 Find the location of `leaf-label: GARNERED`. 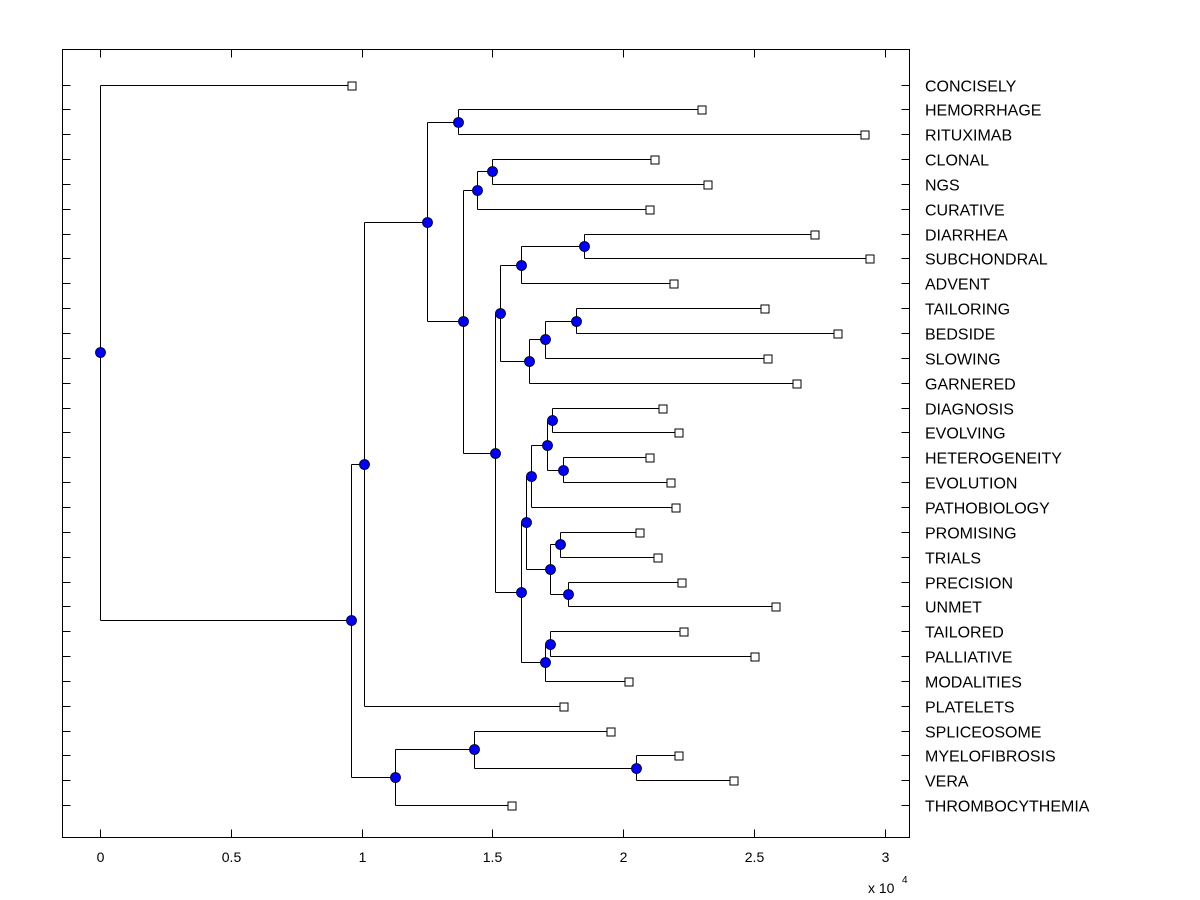

leaf-label: GARNERED is located at coordinates (970, 385).